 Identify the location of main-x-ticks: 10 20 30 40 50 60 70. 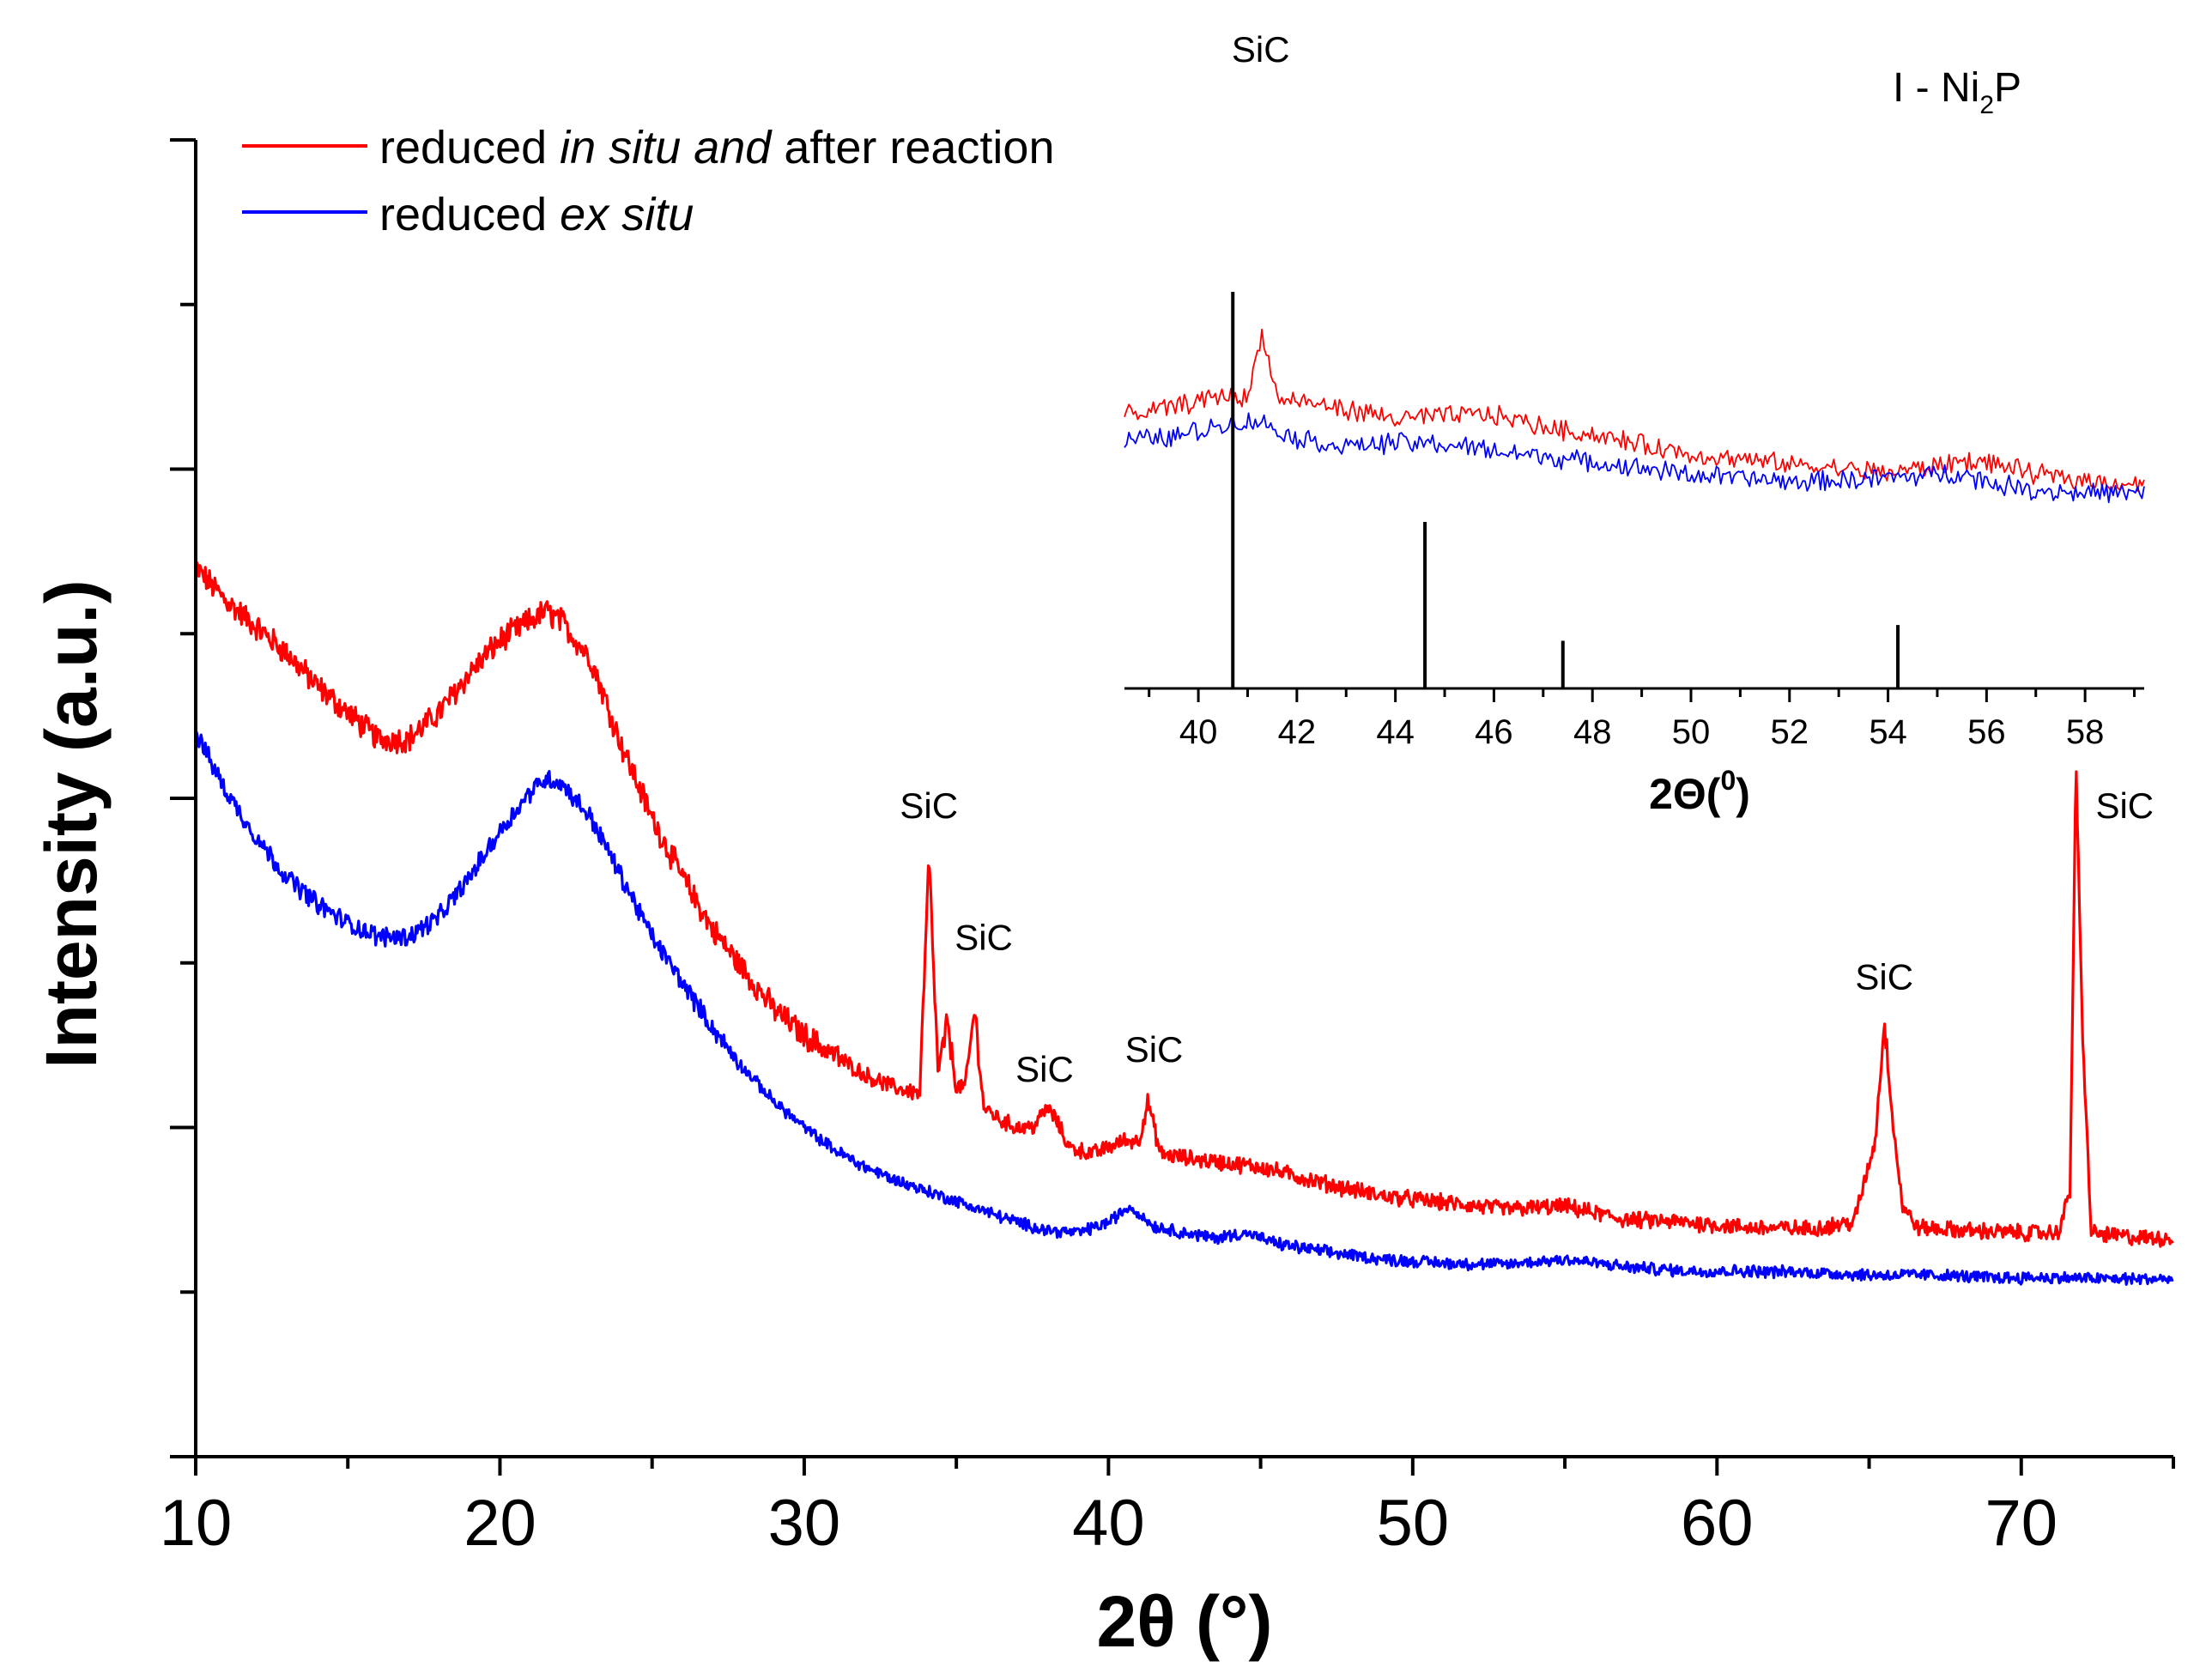
(1167, 1508).